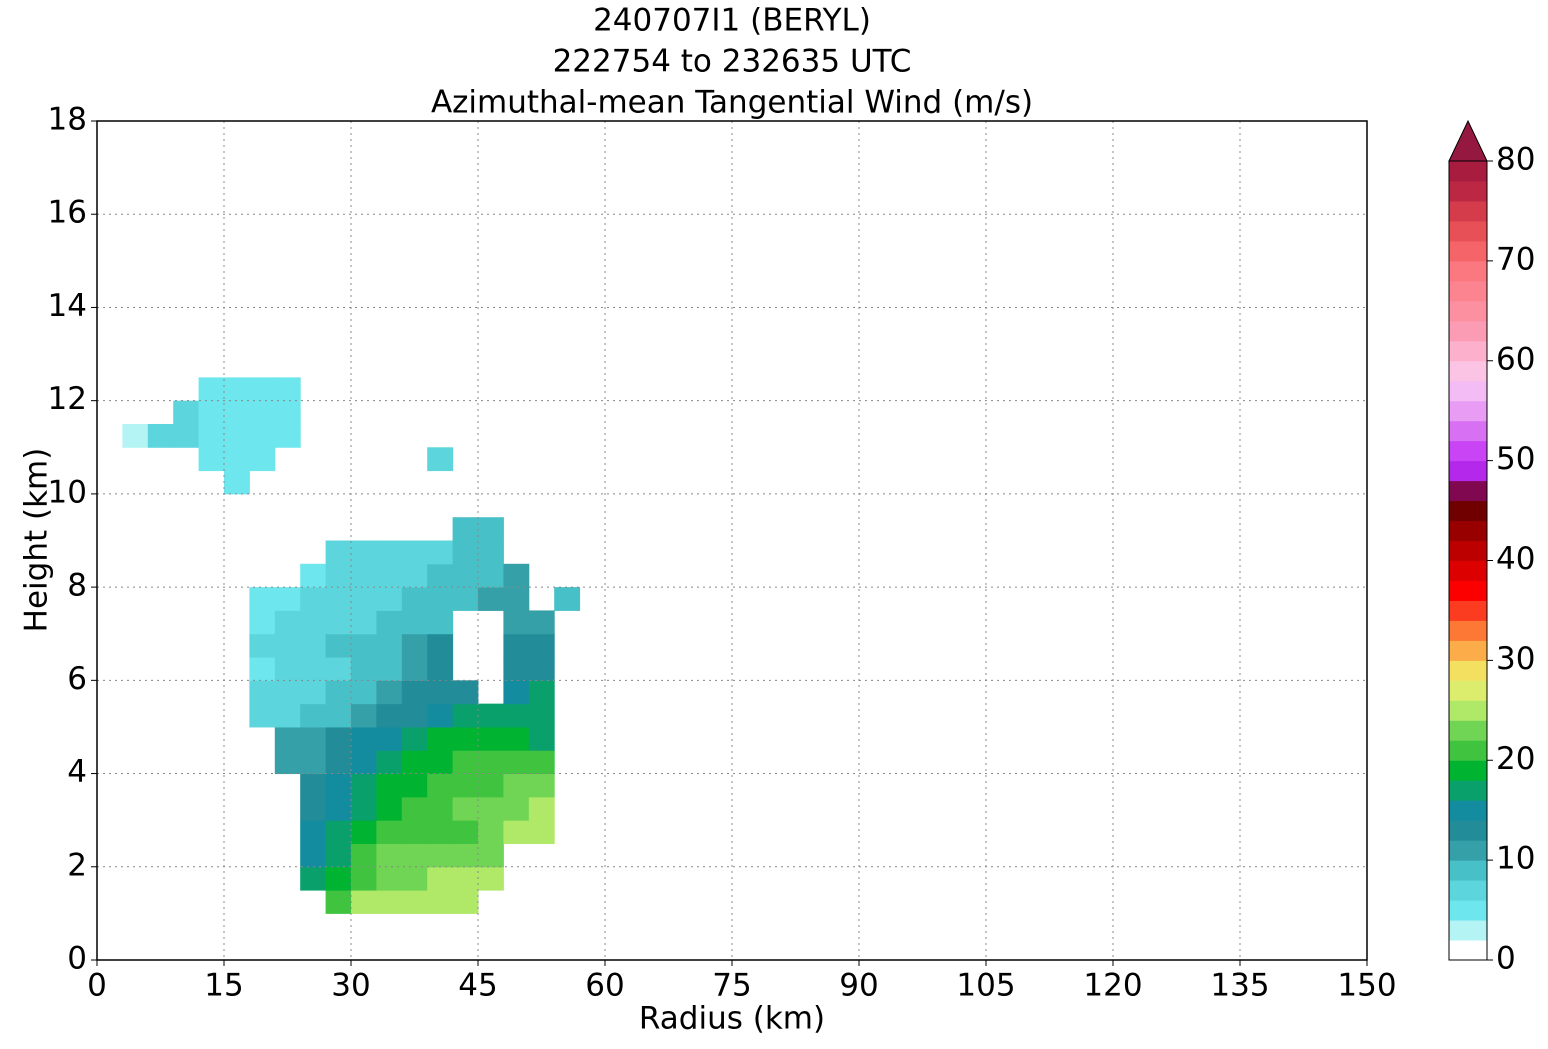  I want to click on x-tick-label: 135, so click(1239, 986).